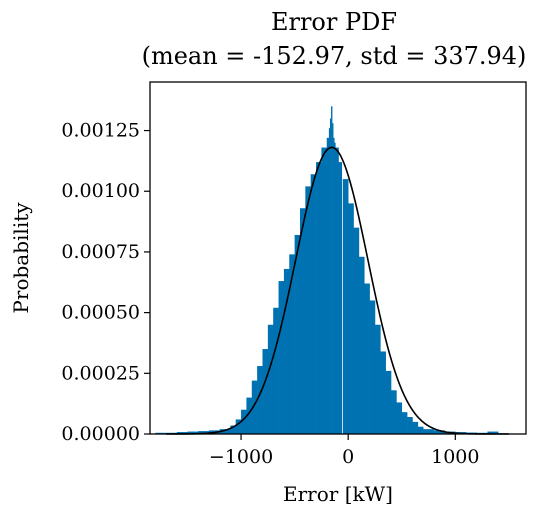 This screenshot has width=550, height=517. Describe the element at coordinates (334, 56) in the screenshot. I see `chart-subtitle: (mean = -152.97, std = 337.94)` at that location.